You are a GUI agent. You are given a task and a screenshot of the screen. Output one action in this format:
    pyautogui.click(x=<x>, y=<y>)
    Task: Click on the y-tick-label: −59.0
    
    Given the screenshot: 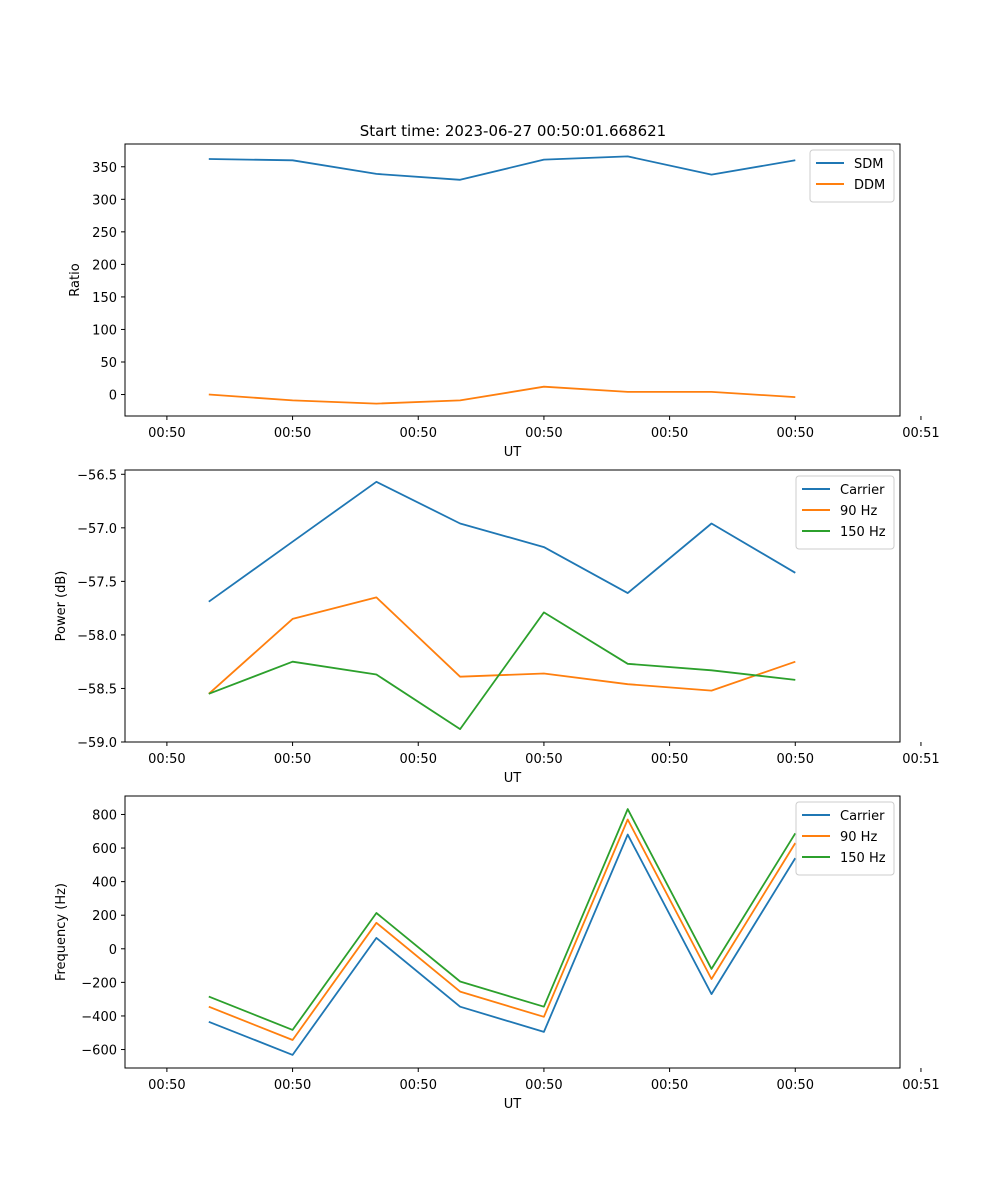 What is the action you would take?
    pyautogui.click(x=97, y=743)
    